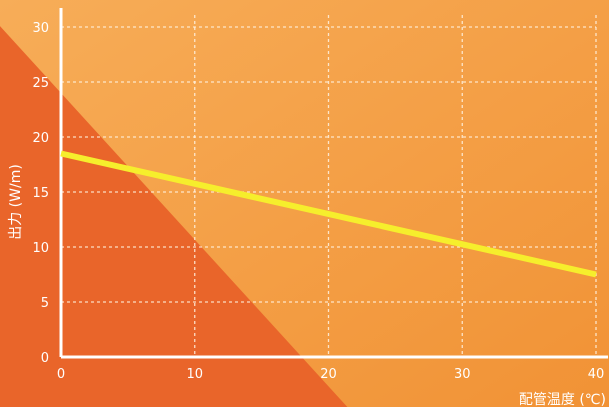 The image size is (609, 407). What do you see at coordinates (61, 374) in the screenshot?
I see `x-tick-label: 0` at bounding box center [61, 374].